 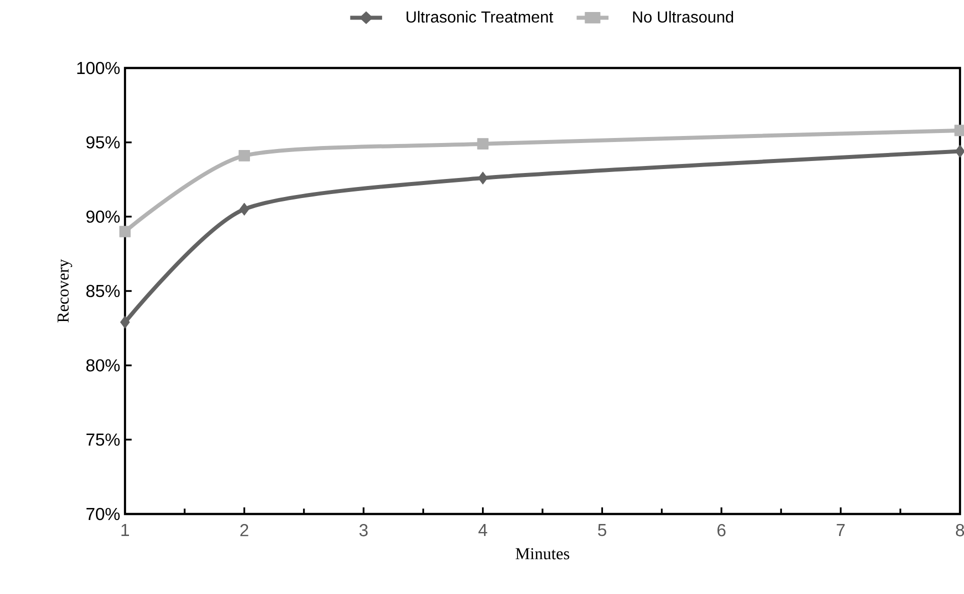 I want to click on y-tick-label: 80%, so click(x=103, y=365).